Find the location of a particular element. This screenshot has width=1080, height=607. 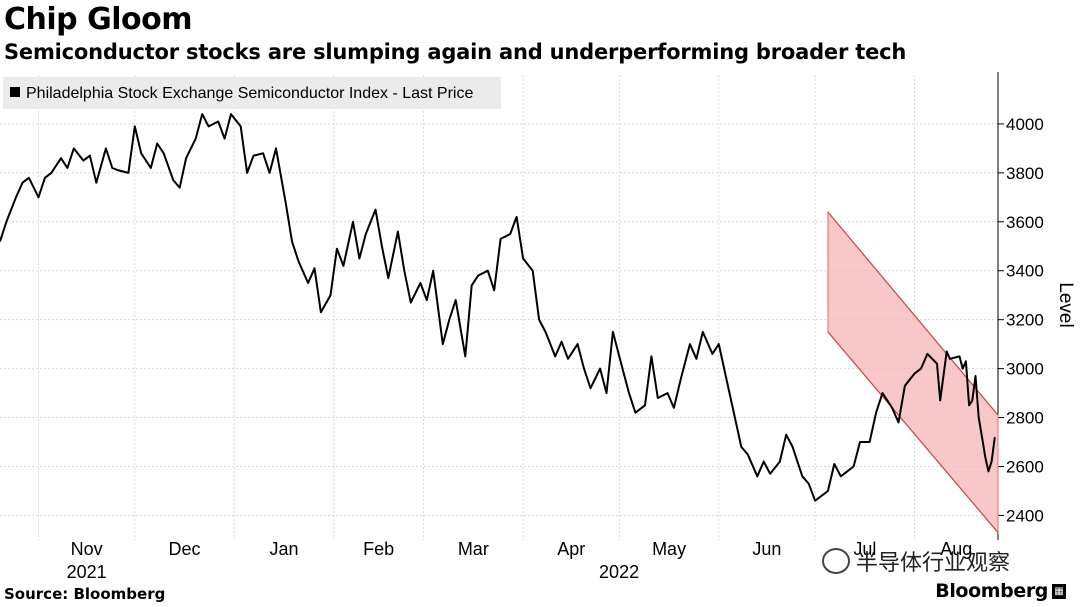

trend-channel-band is located at coordinates (913, 372).